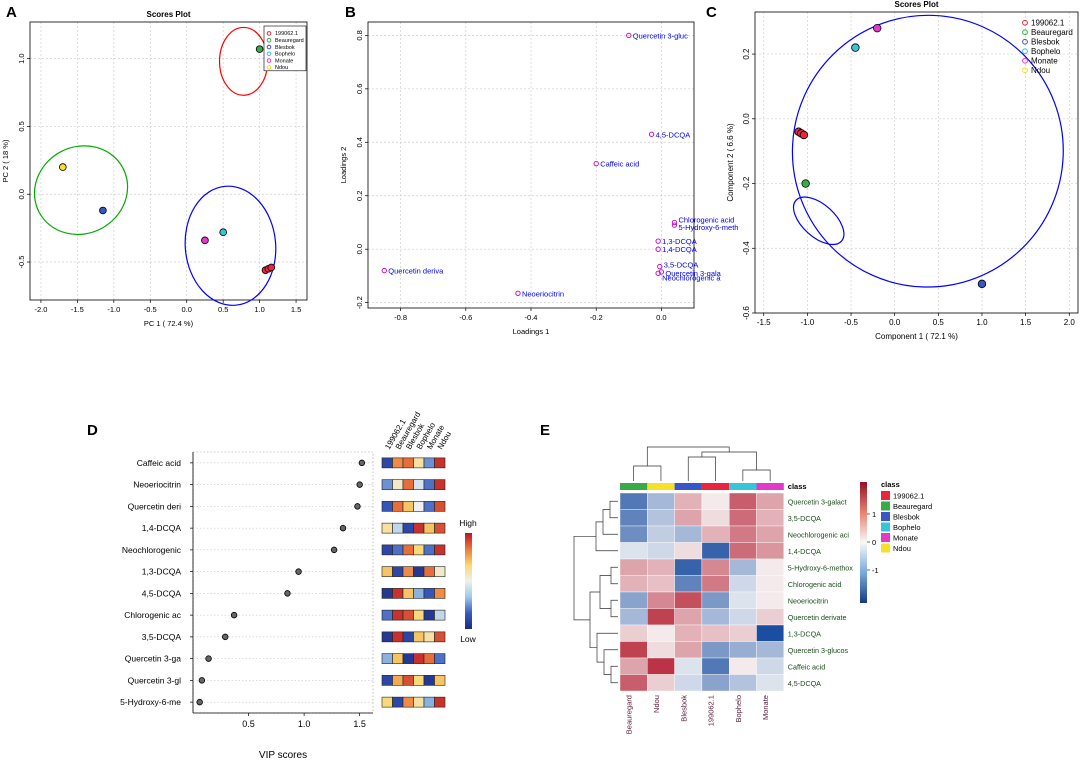 The width and height of the screenshot is (1084, 771). I want to click on panel-e-legend-label: 199062.1, so click(908, 496).